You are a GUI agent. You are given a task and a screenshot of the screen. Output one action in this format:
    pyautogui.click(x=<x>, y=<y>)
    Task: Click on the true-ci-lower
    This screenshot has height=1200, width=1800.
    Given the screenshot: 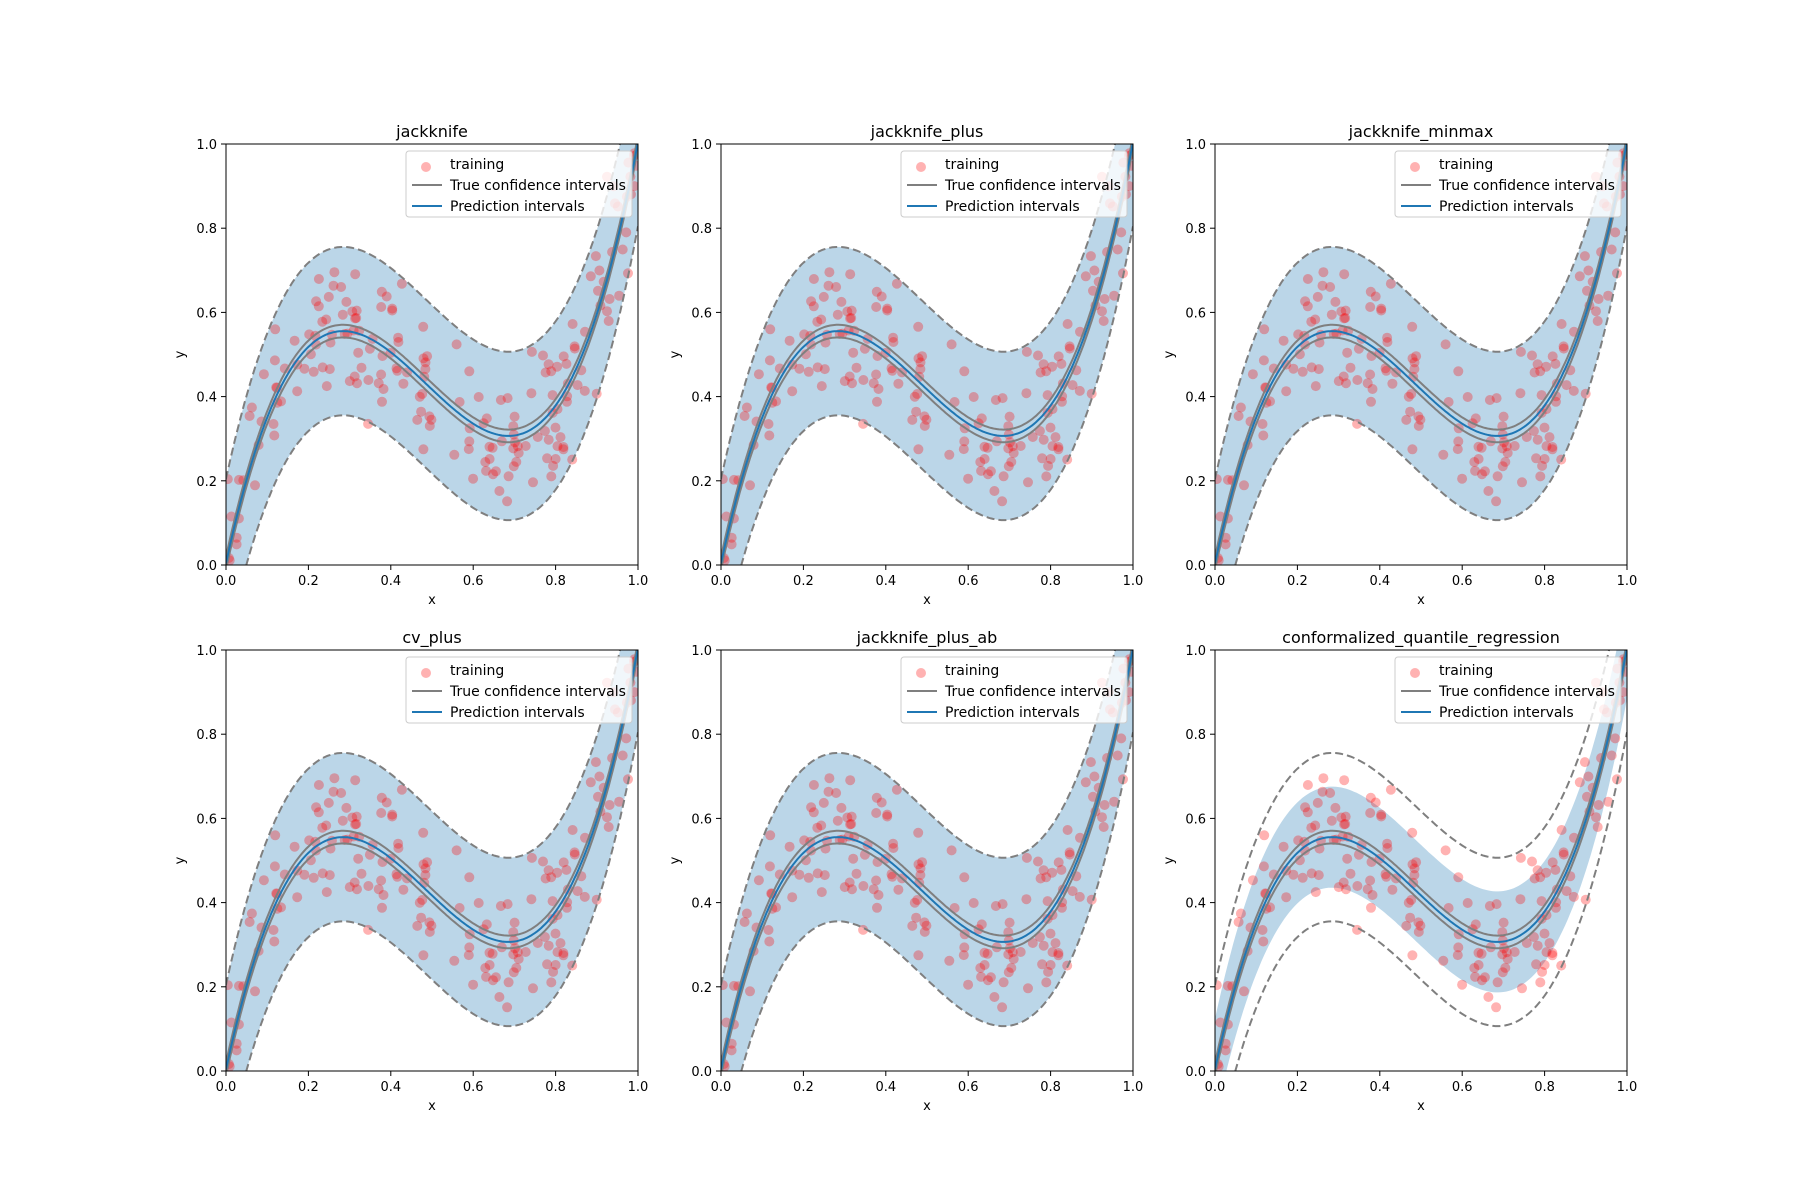 What is the action you would take?
    pyautogui.click(x=1421, y=356)
    